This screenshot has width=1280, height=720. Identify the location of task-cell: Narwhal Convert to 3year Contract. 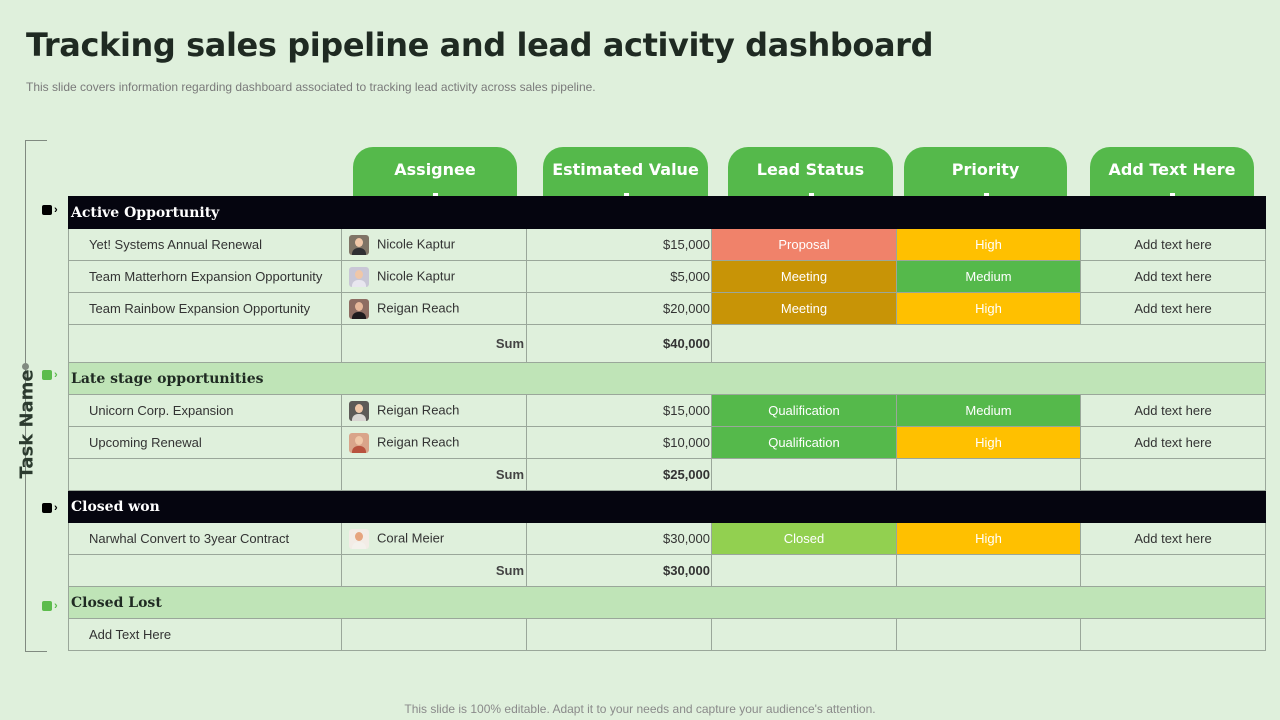
(205, 538).